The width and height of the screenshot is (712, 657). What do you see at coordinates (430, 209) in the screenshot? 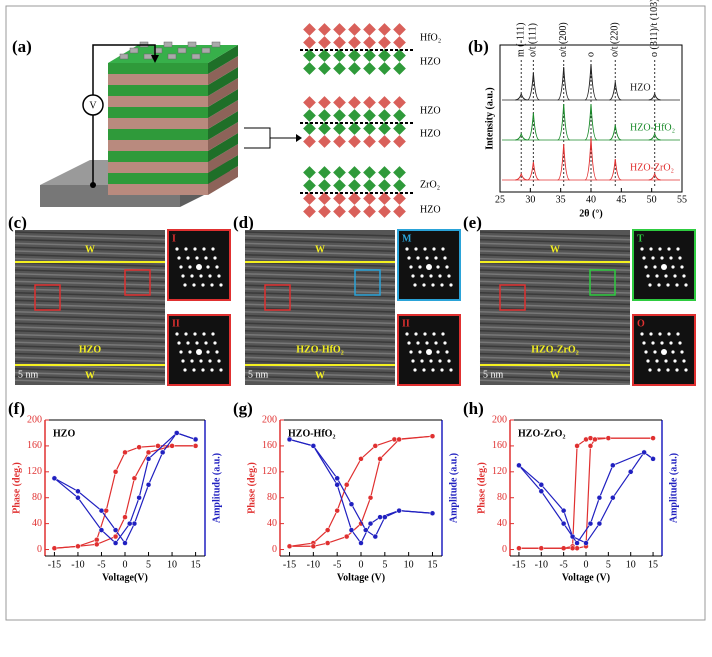
I see `layer-label: HZO` at bounding box center [430, 209].